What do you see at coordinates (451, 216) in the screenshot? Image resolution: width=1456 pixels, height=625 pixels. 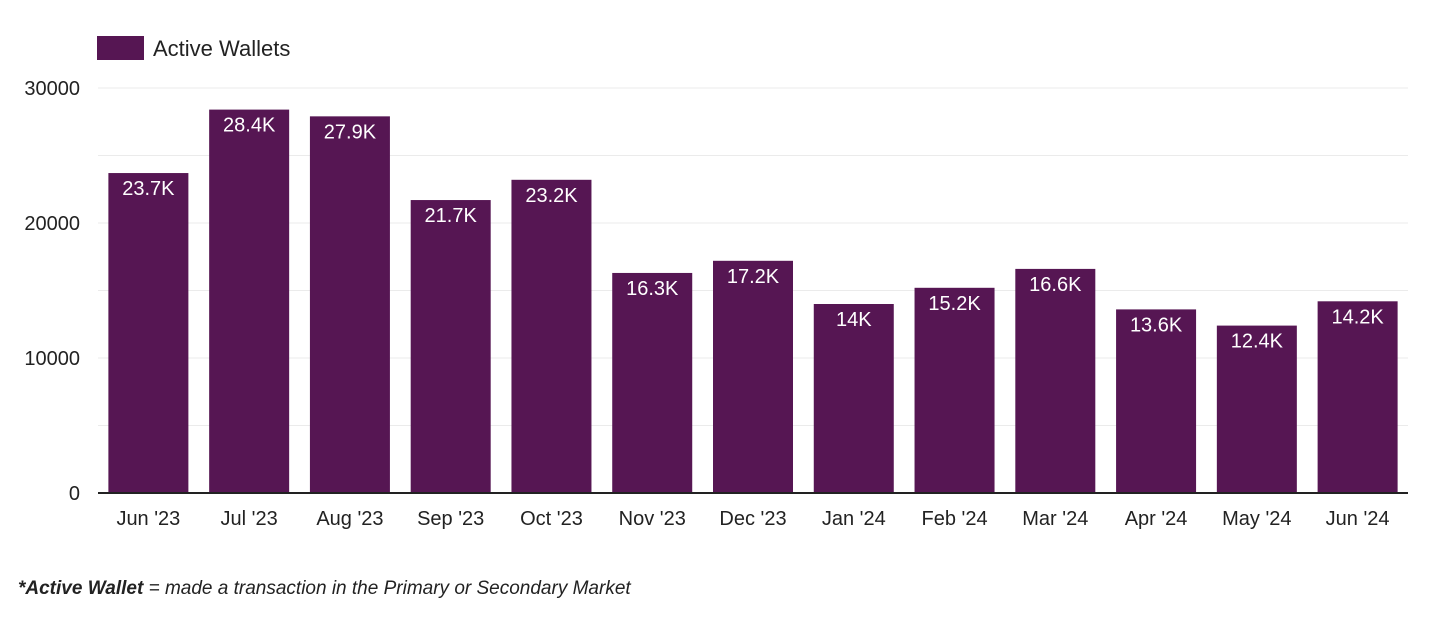 I see `bar-value-label: 21.7K` at bounding box center [451, 216].